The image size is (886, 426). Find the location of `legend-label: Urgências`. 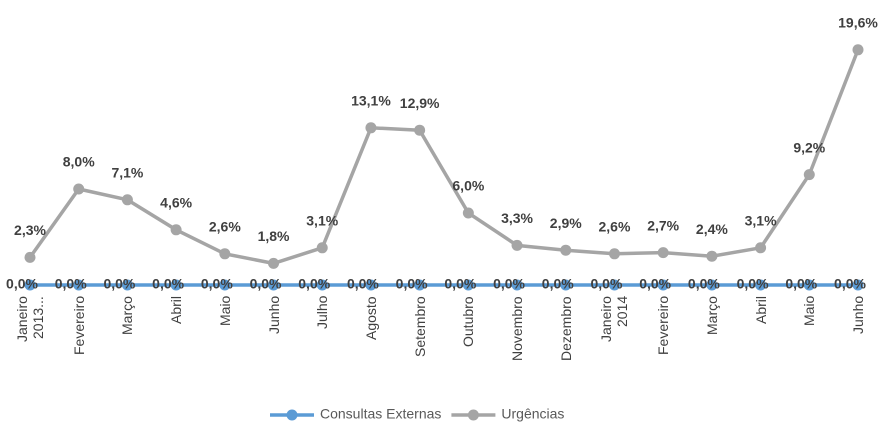

legend-label: Urgências is located at coordinates (532, 414).